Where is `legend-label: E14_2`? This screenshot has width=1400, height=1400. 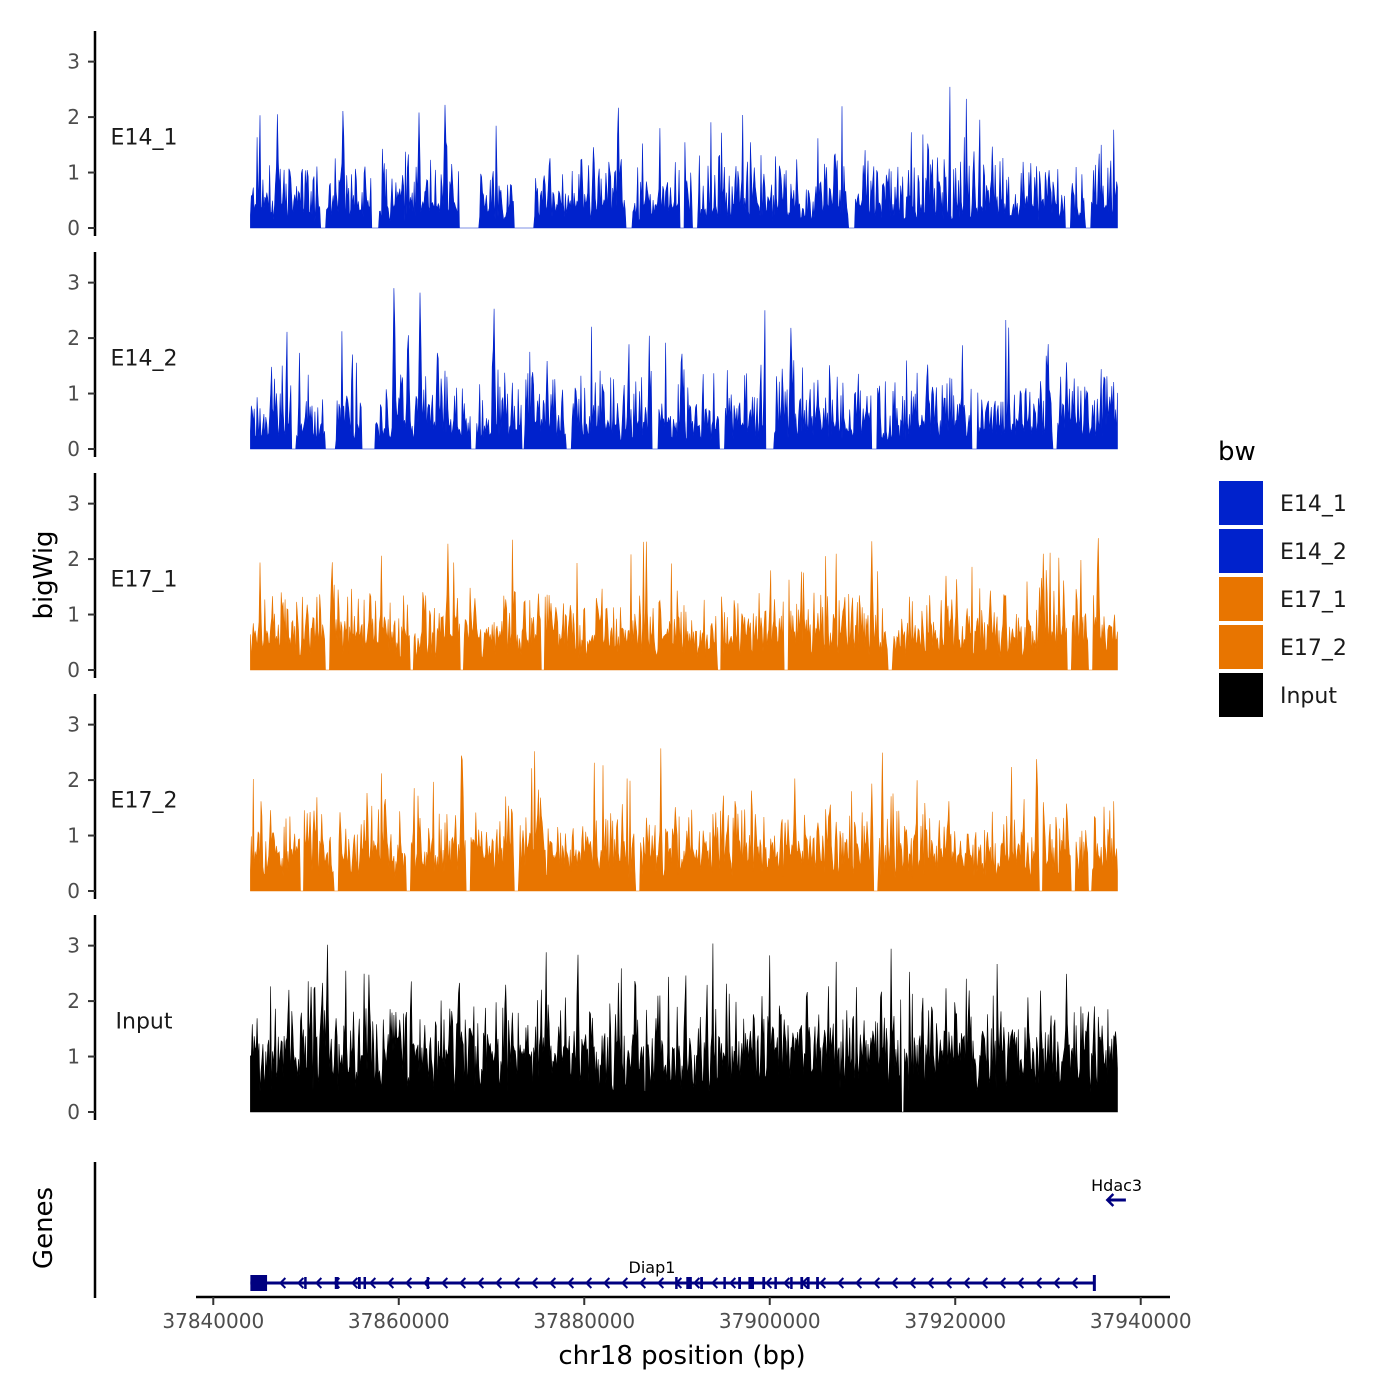
legend-label: E14_2 is located at coordinates (1313, 552).